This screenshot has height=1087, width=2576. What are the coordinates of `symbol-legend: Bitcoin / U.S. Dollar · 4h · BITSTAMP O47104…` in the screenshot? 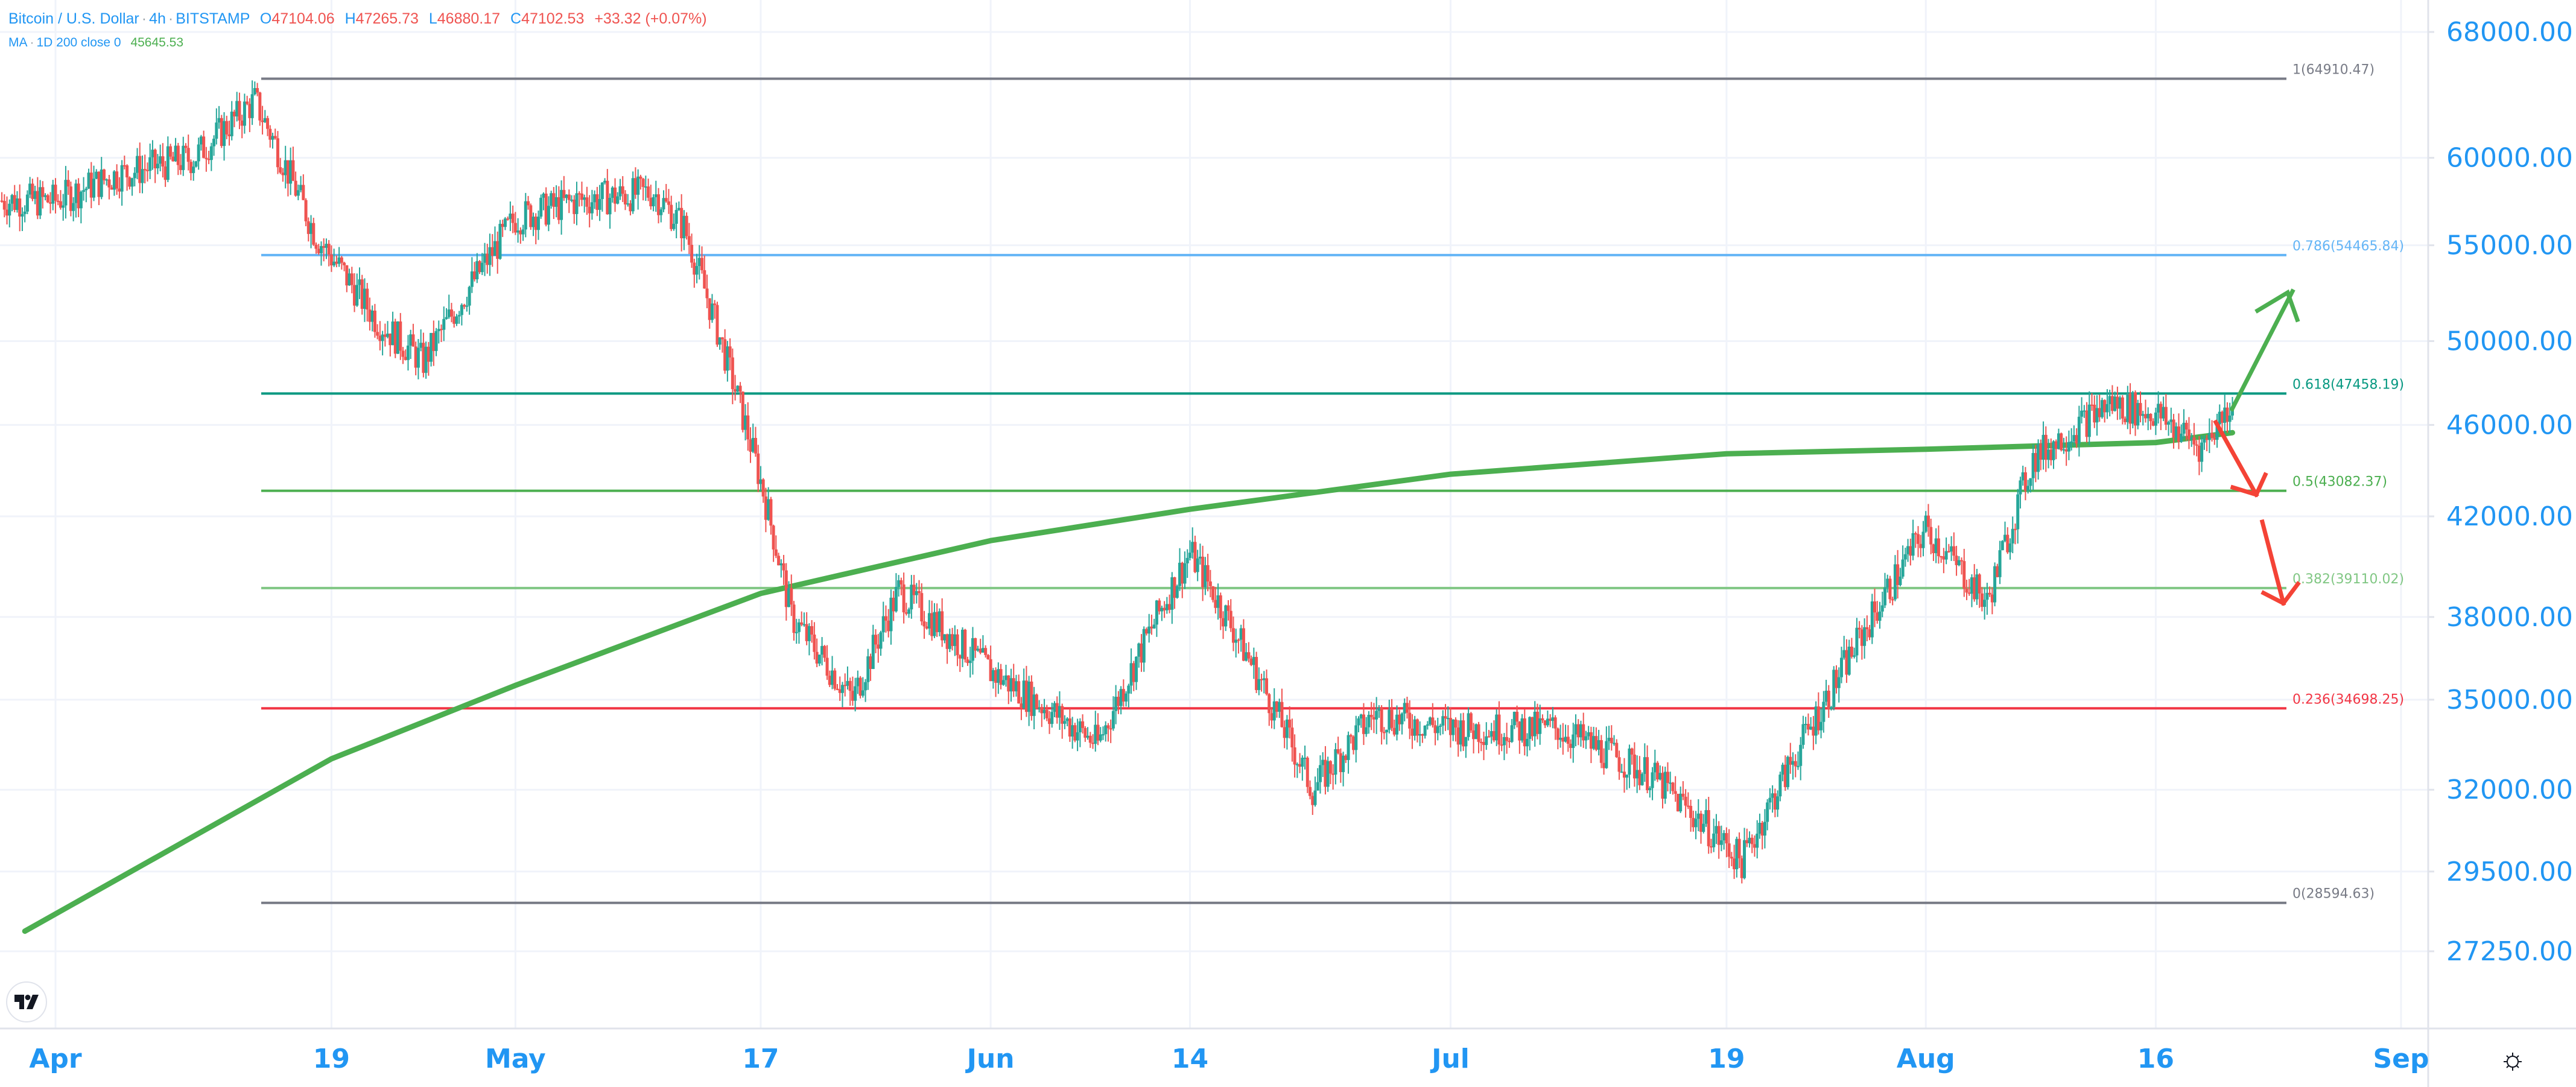 It's located at (357, 18).